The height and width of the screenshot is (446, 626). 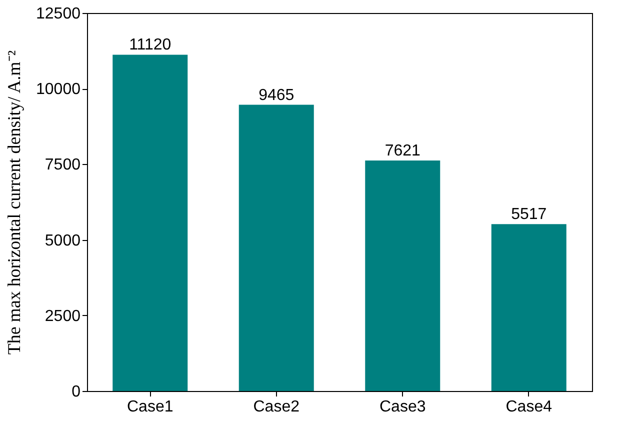 I want to click on x-tick-label: Case2, so click(x=276, y=407).